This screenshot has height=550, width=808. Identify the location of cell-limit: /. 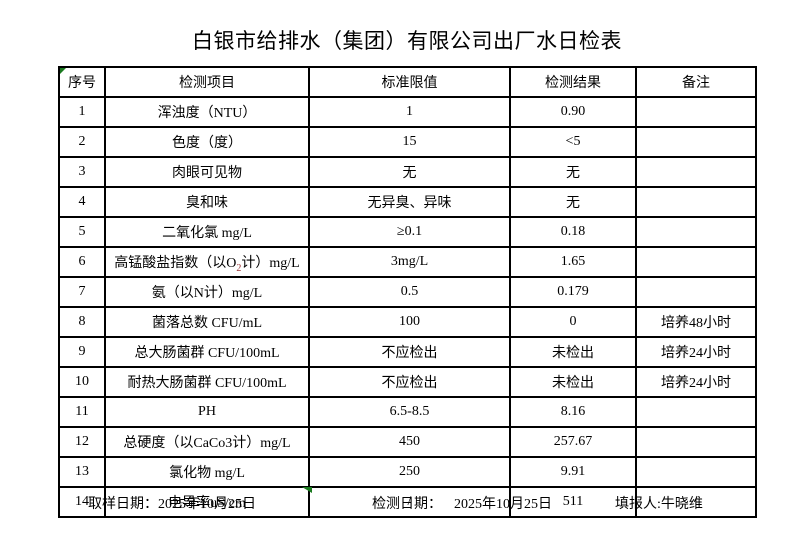
(409, 502).